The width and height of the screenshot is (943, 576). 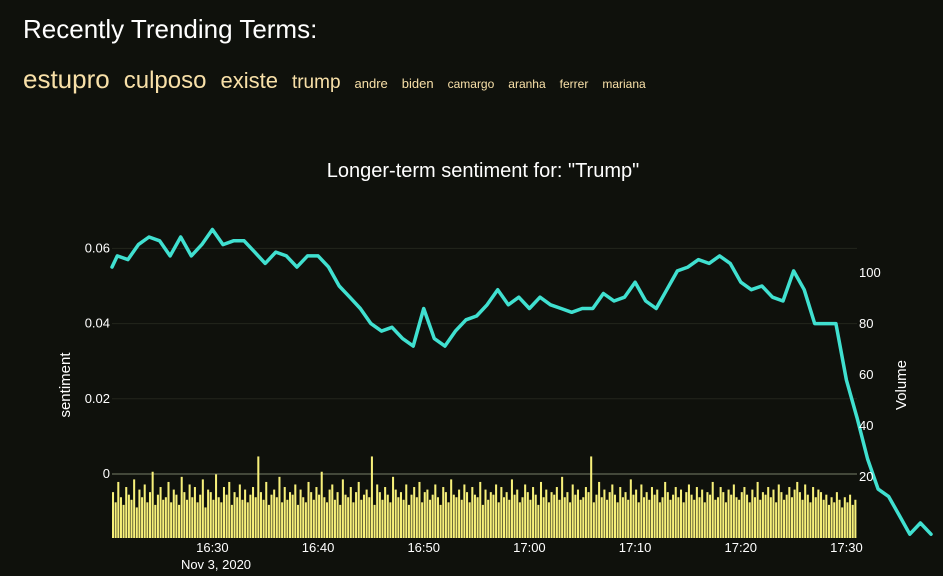 I want to click on y-tick-left-1: 0.02, so click(x=97, y=398).